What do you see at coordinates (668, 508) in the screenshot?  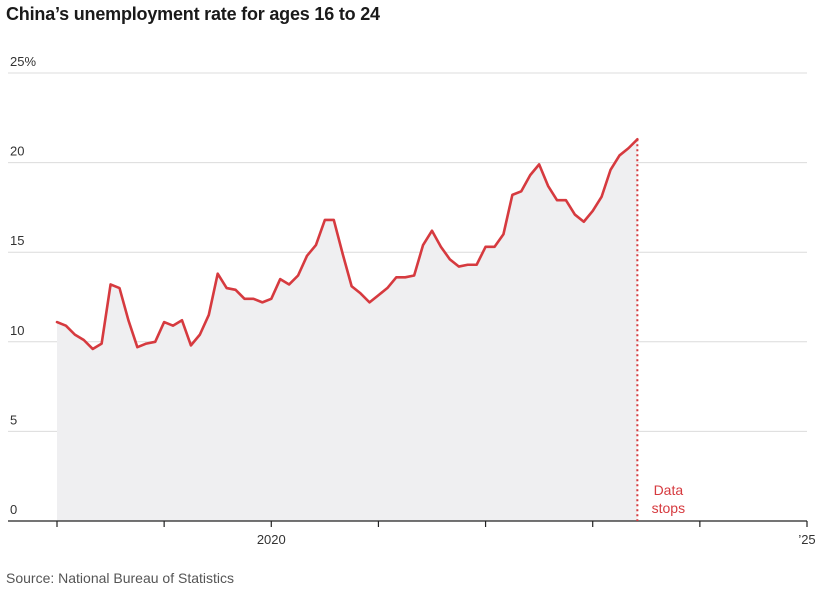 I see `data-stops-label: stops` at bounding box center [668, 508].